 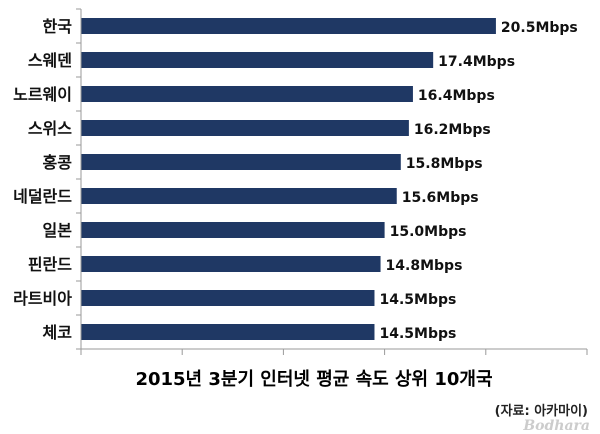 I want to click on category-label: 일본, so click(x=58, y=230).